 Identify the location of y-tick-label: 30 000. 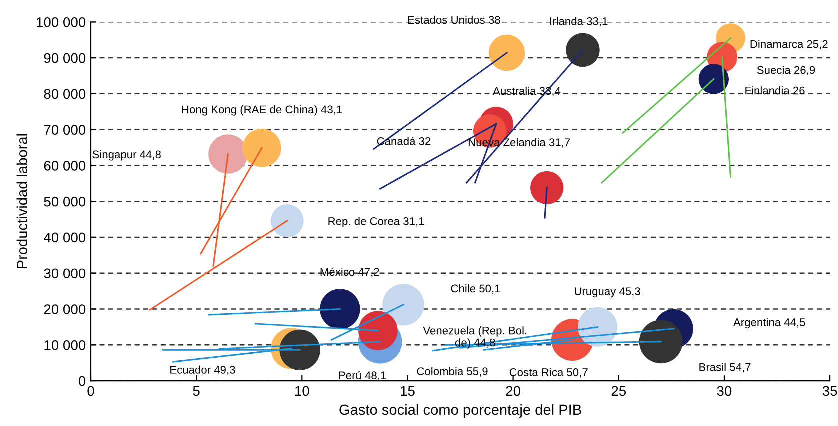
(65, 273).